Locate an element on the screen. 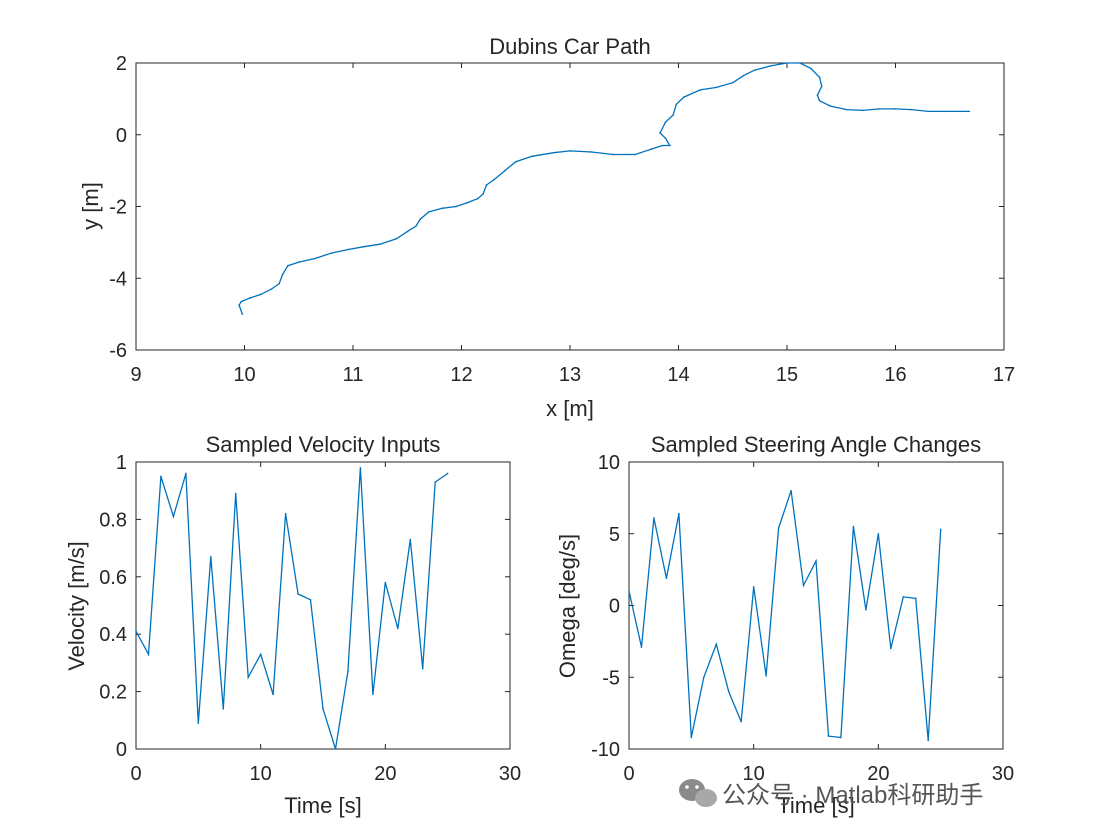 The width and height of the screenshot is (1109, 836). omega-xtick-label: 10 is located at coordinates (754, 774).